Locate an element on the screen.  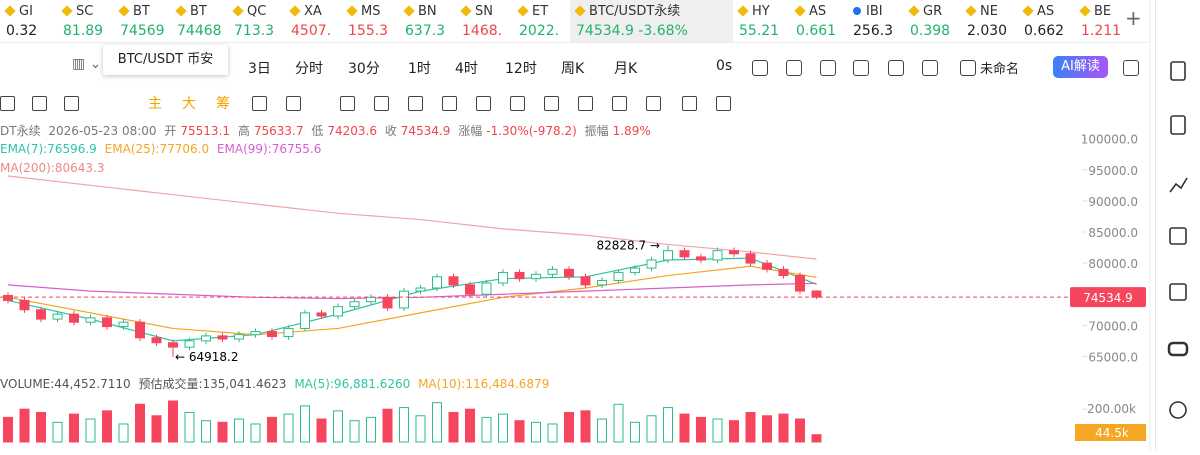
symbol: XA is located at coordinates (313, 11).